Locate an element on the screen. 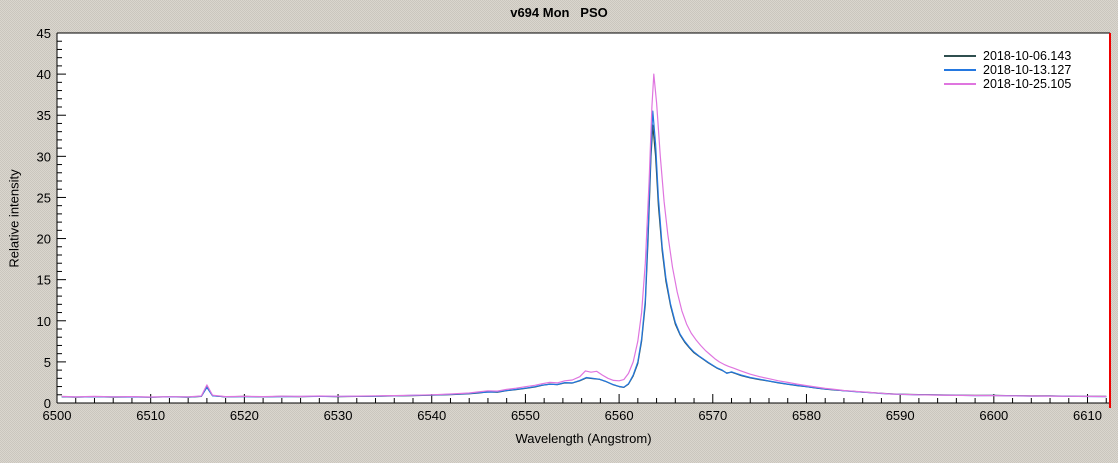  y-tick-label: 45 is located at coordinates (44, 33).